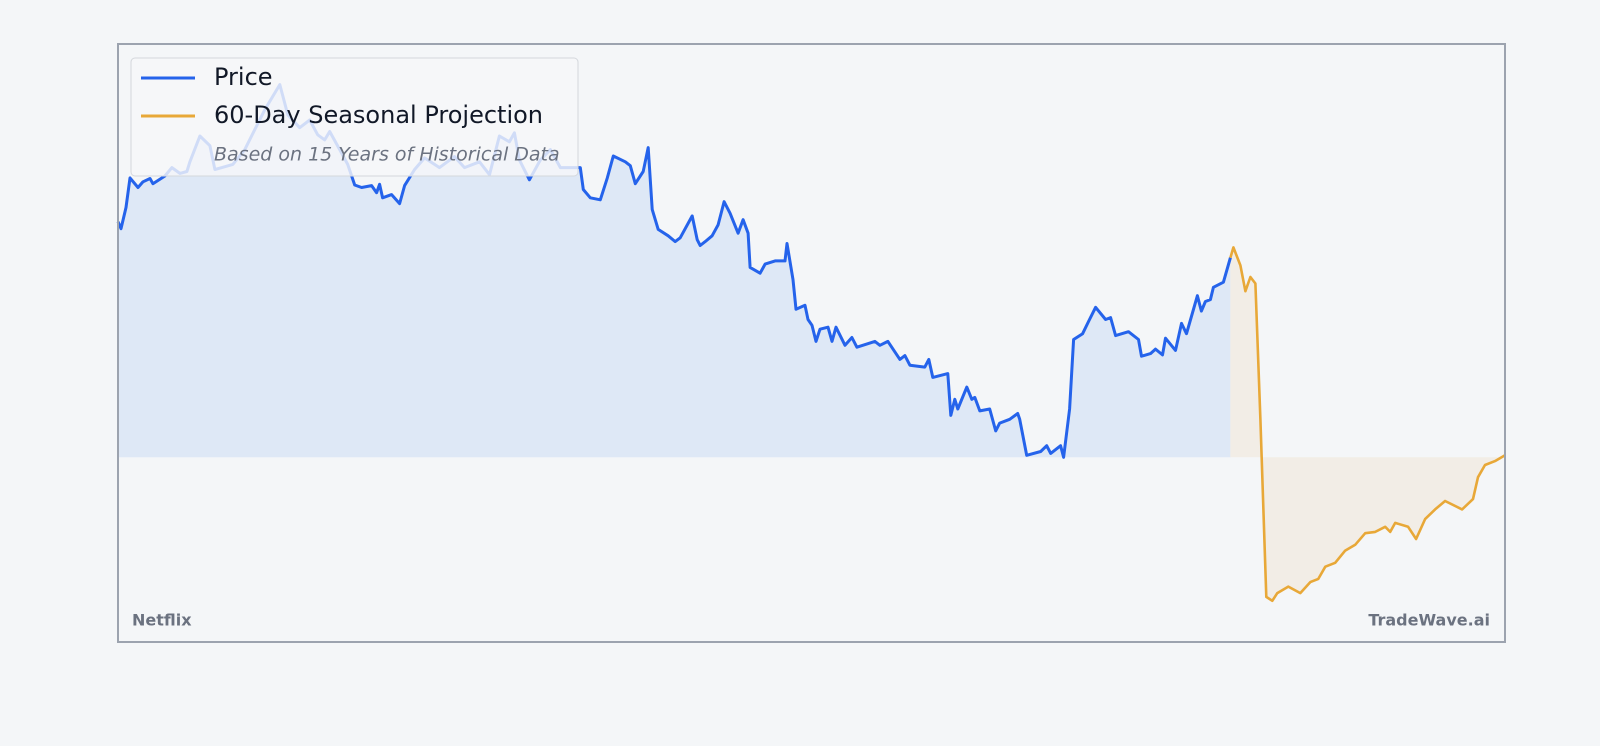  I want to click on legend-box, so click(354, 117).